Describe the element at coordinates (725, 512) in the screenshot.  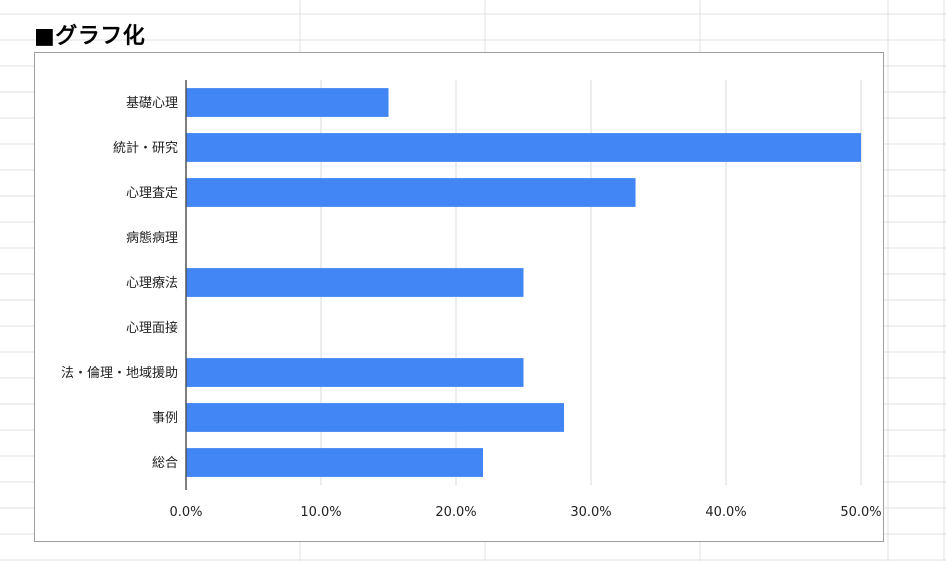
I see `x-tick-label: 40.0%` at that location.